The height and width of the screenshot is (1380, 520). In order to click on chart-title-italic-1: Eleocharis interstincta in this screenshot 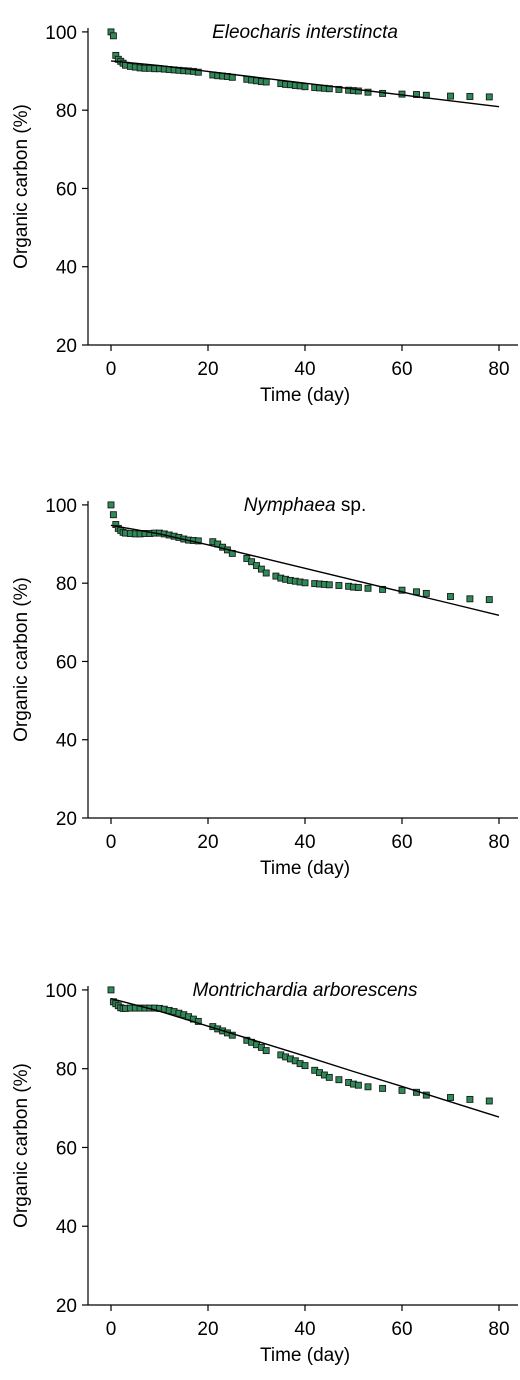, I will do `click(305, 32)`.